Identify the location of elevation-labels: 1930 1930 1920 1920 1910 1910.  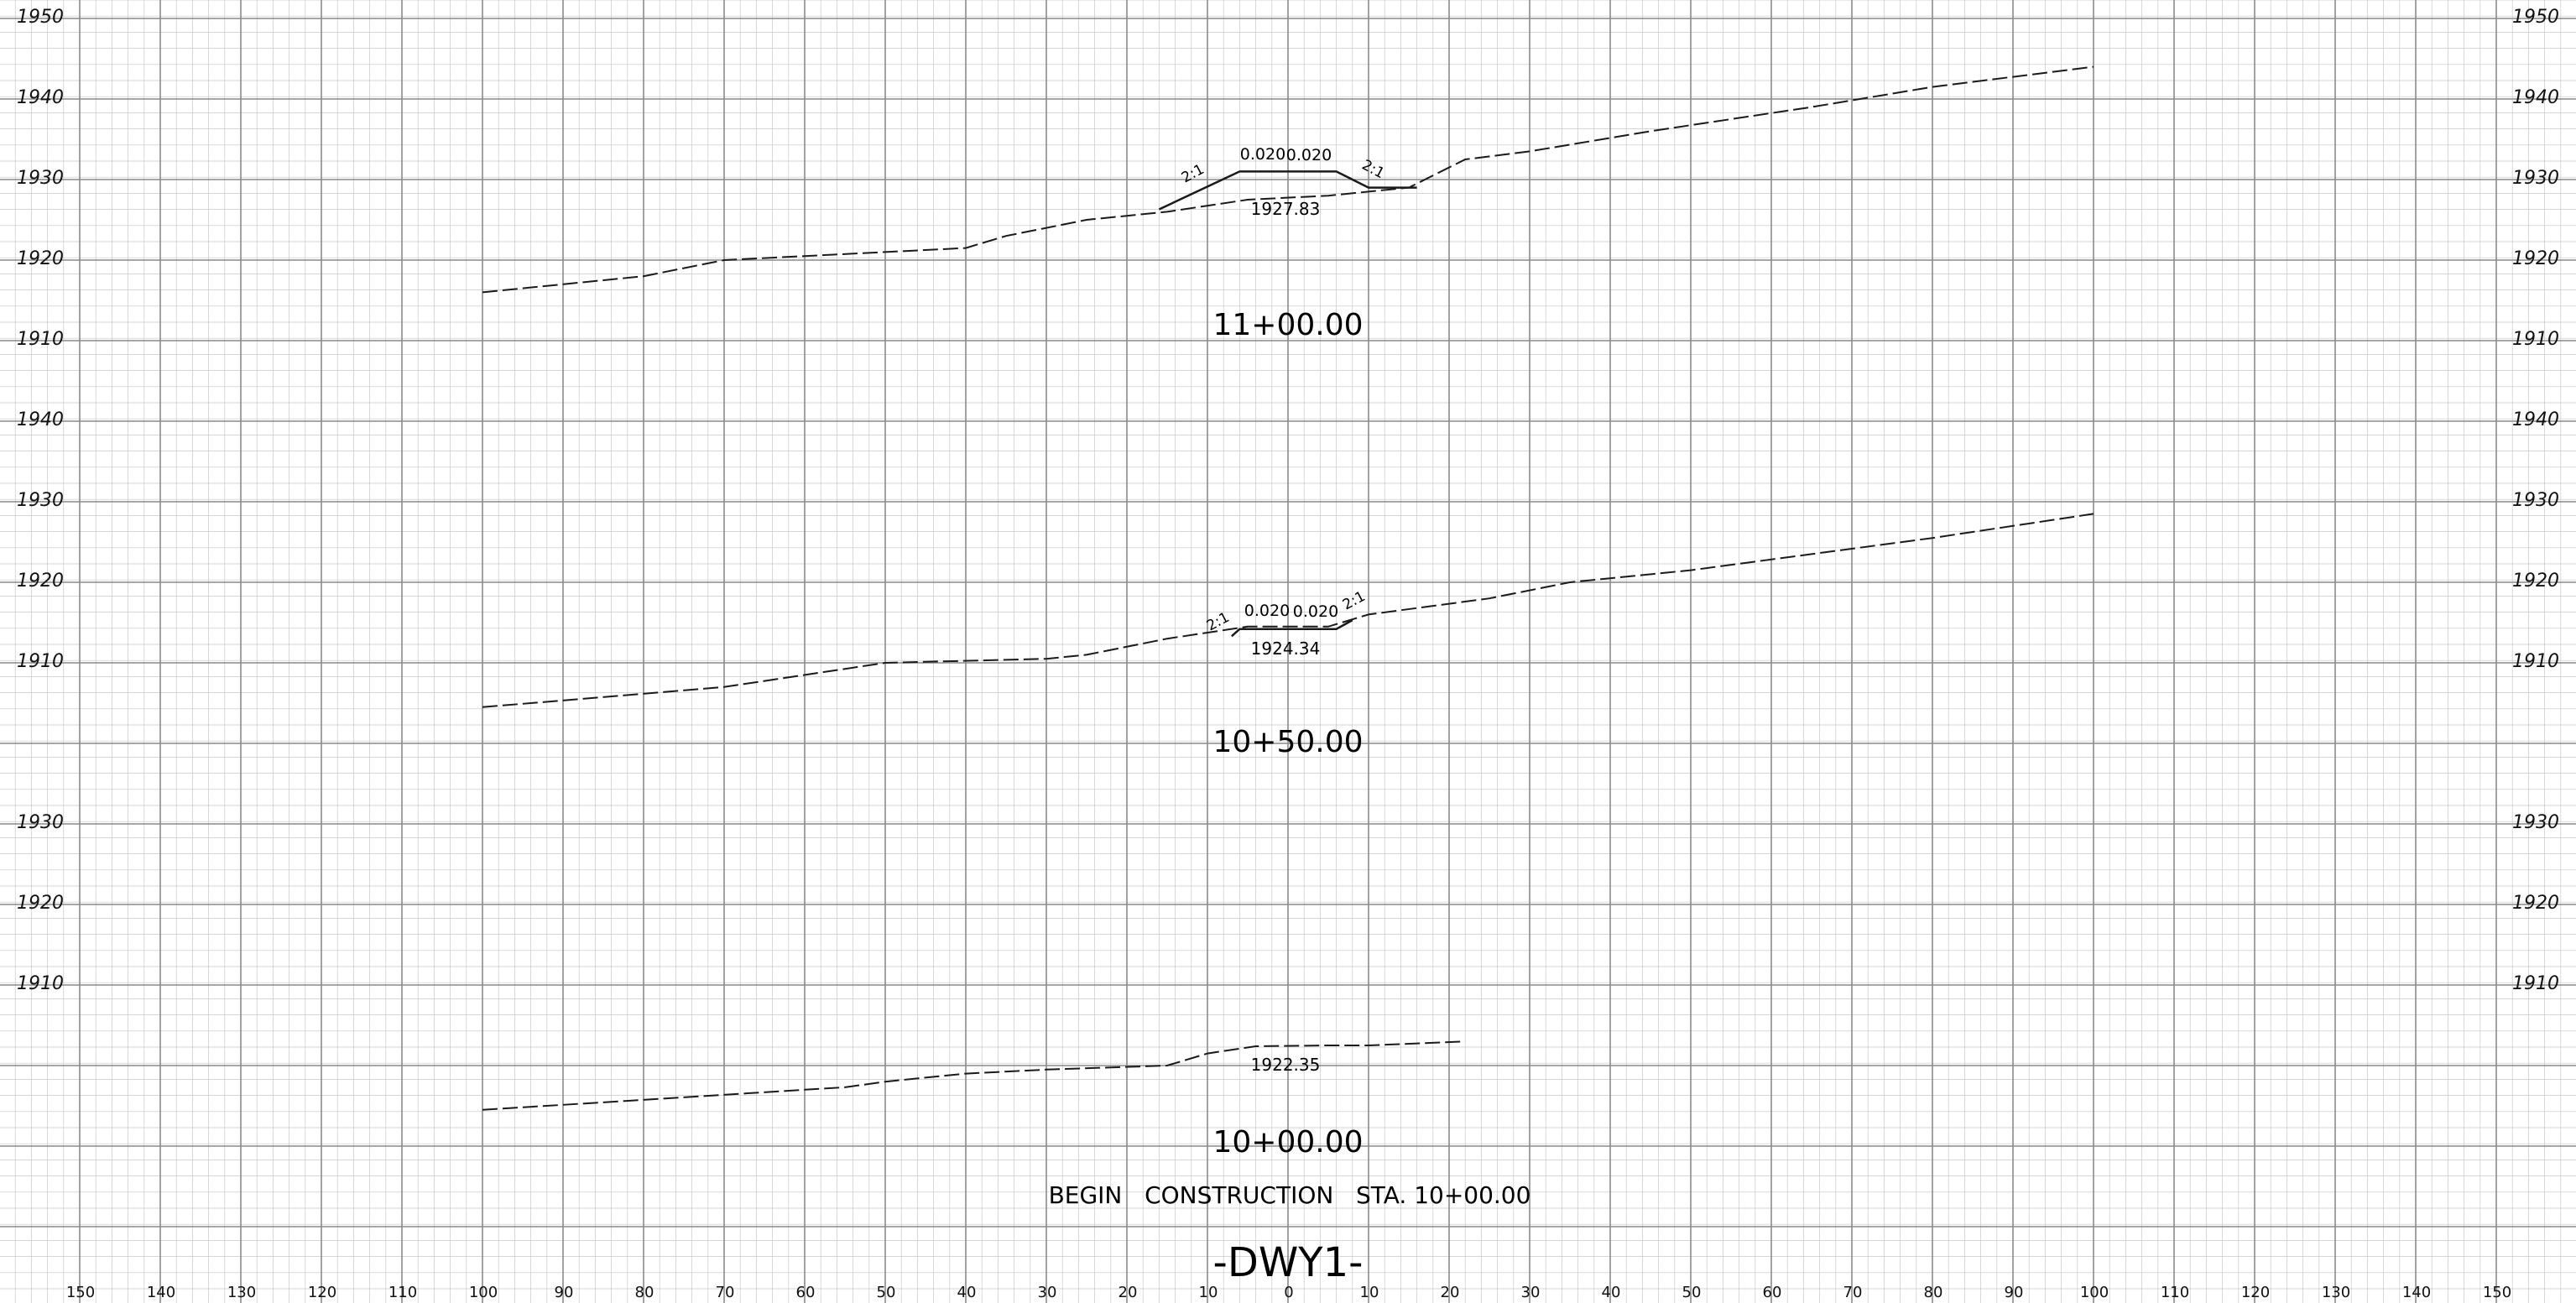
(1288, 903).